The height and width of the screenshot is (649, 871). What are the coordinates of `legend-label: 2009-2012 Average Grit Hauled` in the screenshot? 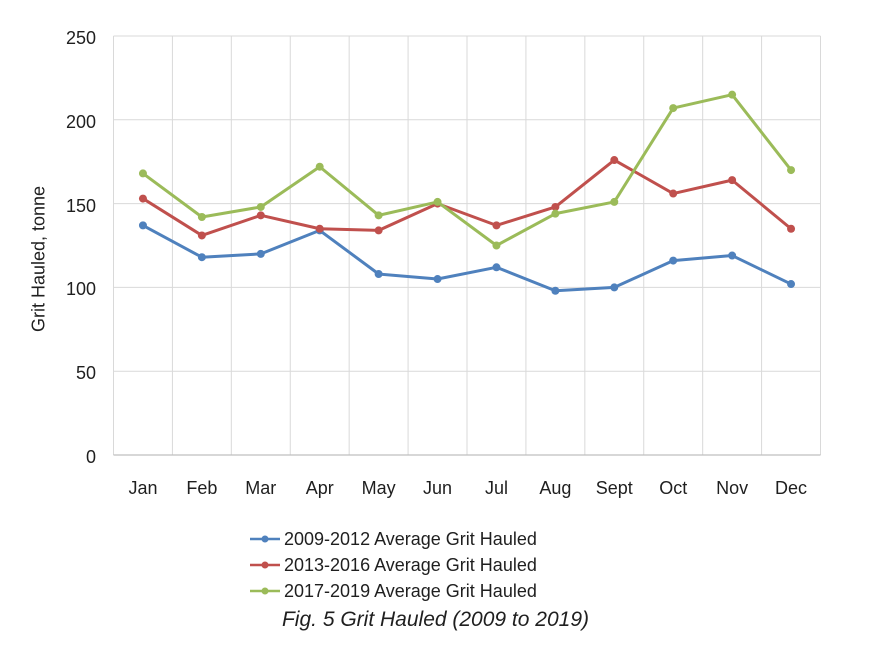 It's located at (410, 538).